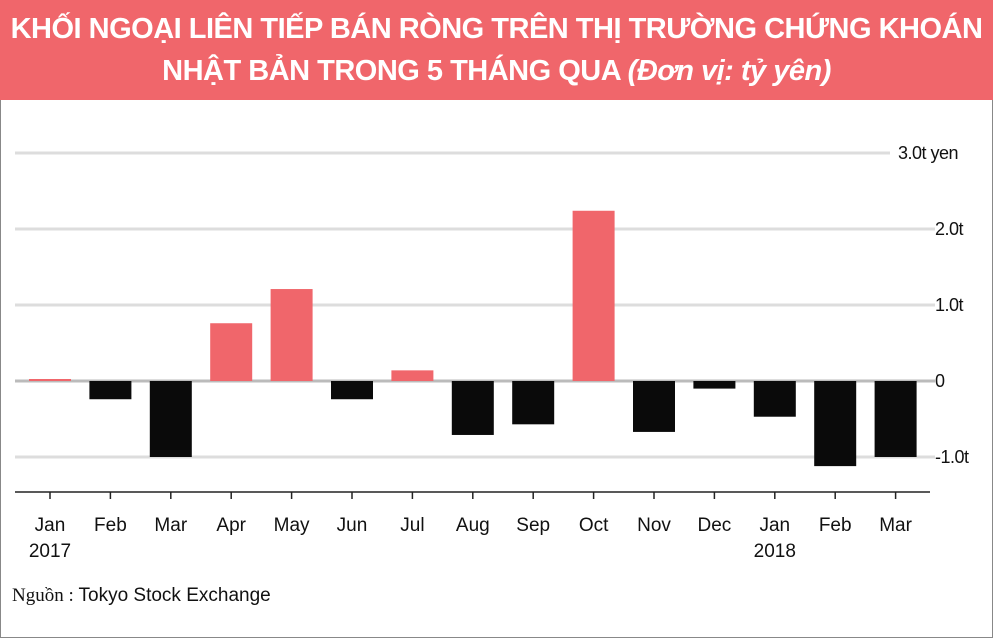  What do you see at coordinates (231, 525) in the screenshot?
I see `x-tick-label: Apr` at bounding box center [231, 525].